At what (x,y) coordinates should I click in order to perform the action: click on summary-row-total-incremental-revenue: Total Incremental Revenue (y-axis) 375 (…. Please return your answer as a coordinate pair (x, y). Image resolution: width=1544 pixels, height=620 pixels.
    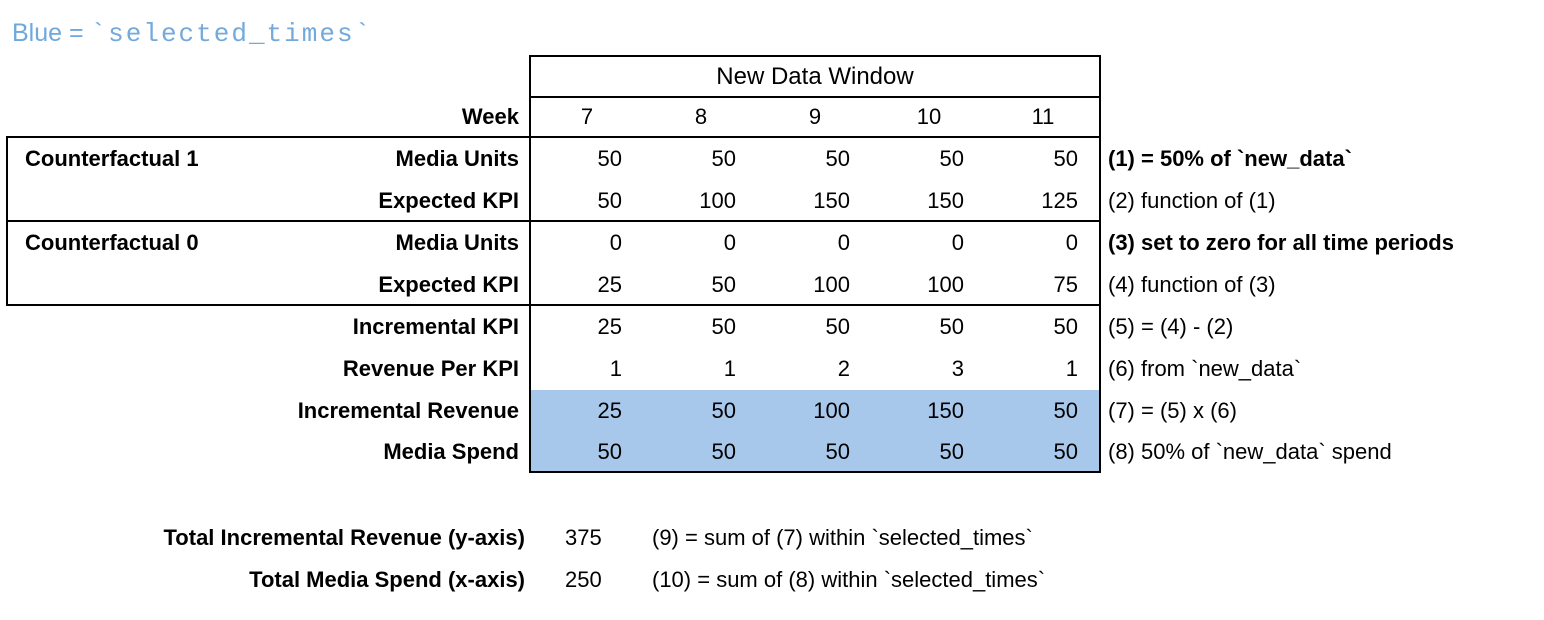
    Looking at the image, I should click on (772, 538).